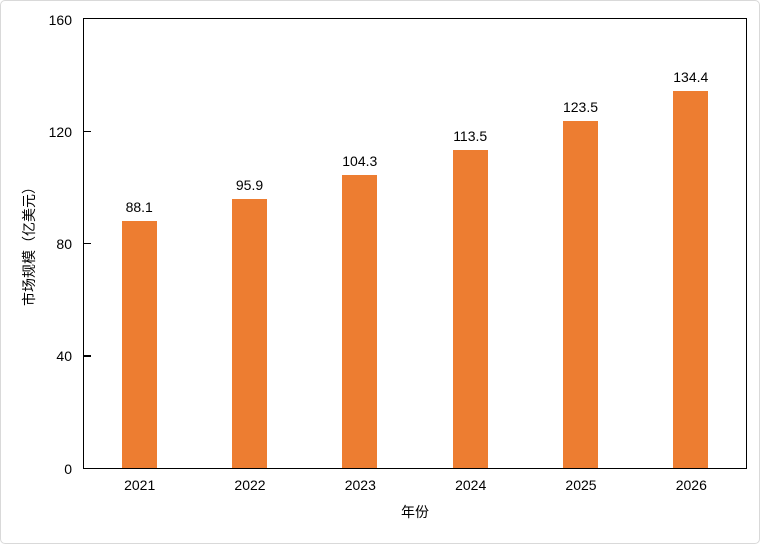 The width and height of the screenshot is (760, 544). What do you see at coordinates (64, 244) in the screenshot?
I see `y-tick-label: 80` at bounding box center [64, 244].